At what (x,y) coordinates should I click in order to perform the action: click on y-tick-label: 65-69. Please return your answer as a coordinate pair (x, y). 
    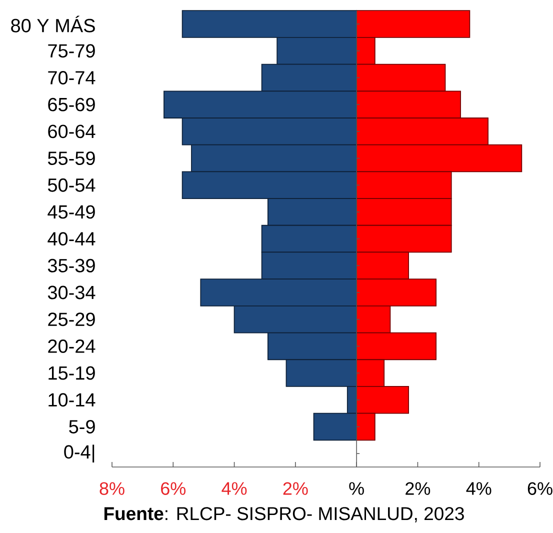
    Looking at the image, I should click on (71, 105).